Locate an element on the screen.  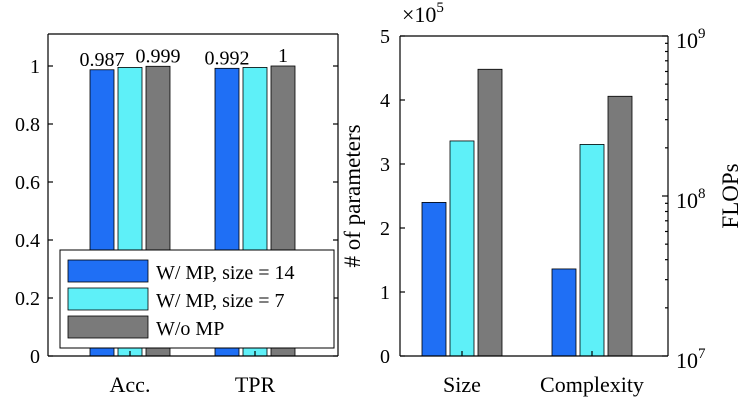
flops-tick-label: 10⁸ is located at coordinates (691, 199).